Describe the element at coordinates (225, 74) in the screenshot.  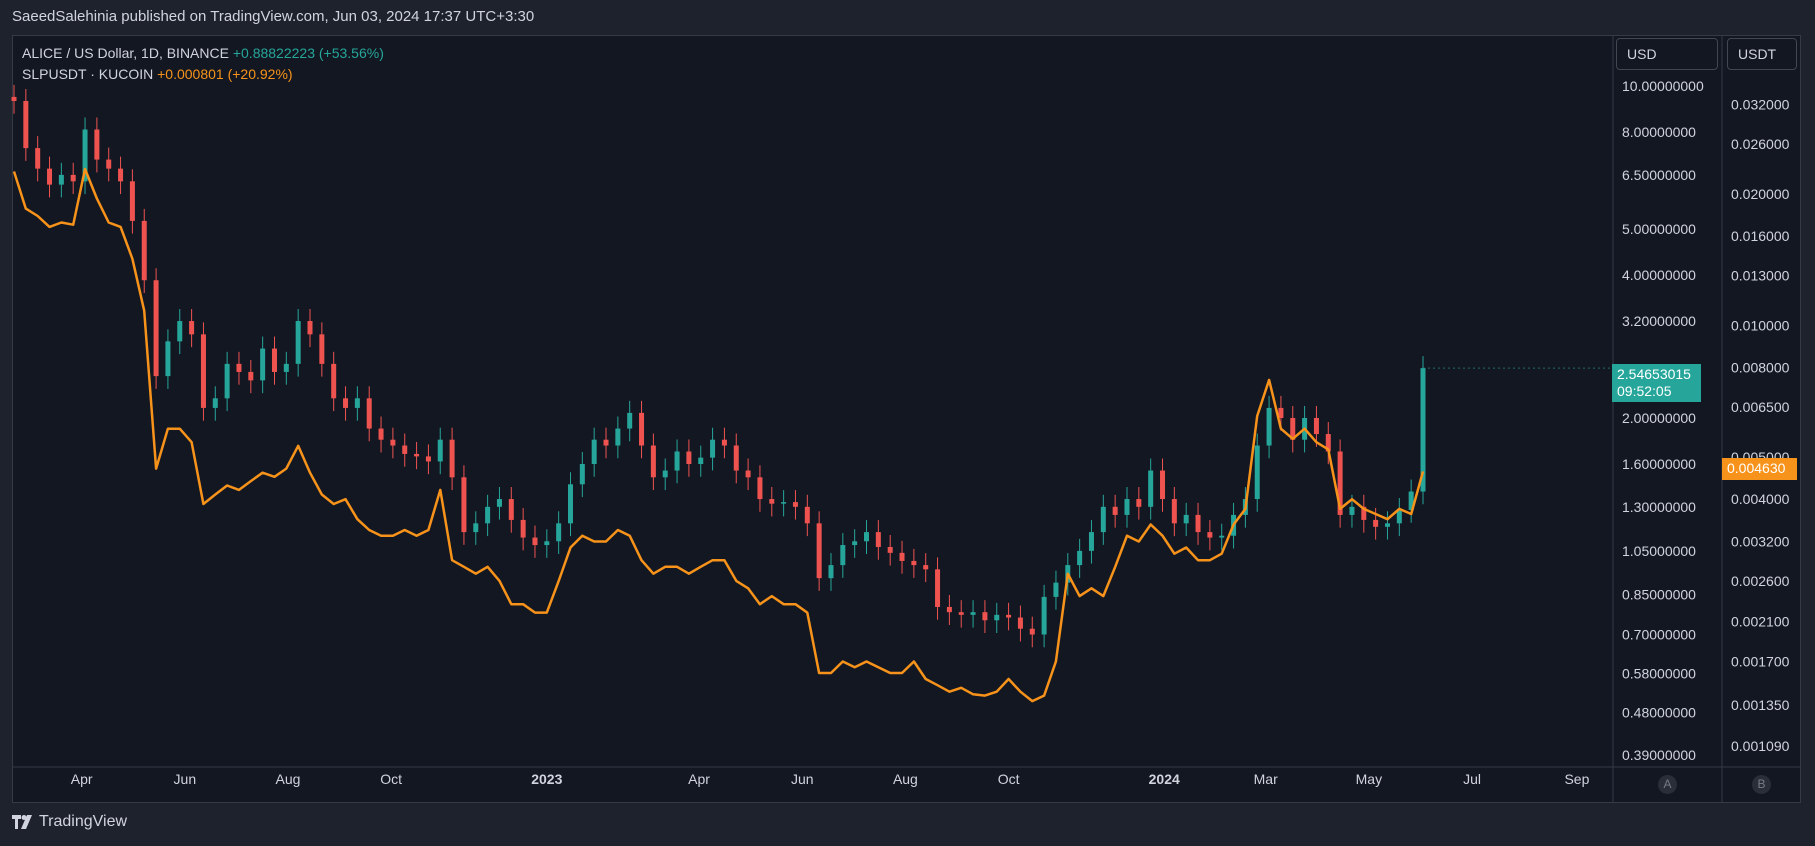
I see `legend-slp-change: +0.000801 (+20.92%)` at that location.